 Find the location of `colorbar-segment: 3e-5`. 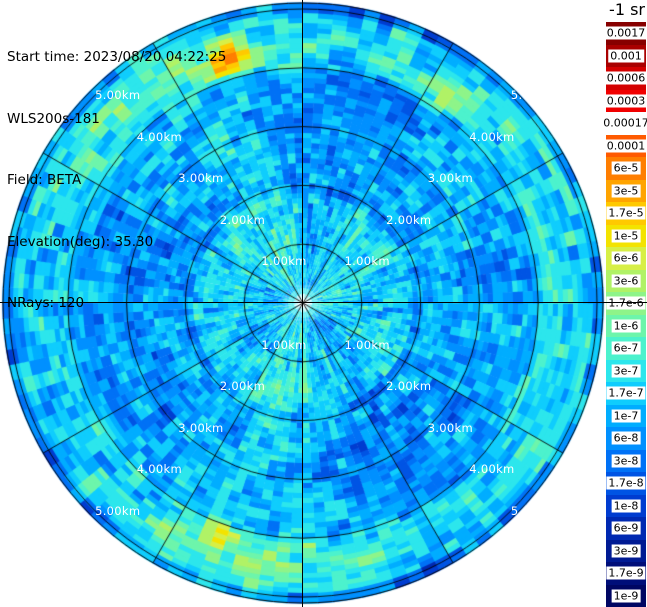

colorbar-segment: 3e-5 is located at coordinates (626, 190).